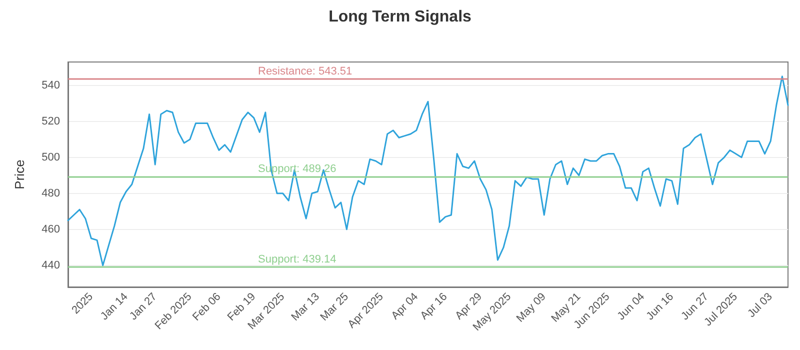 The width and height of the screenshot is (800, 350). What do you see at coordinates (760, 305) in the screenshot?
I see `x-tick-label: Jul 03` at bounding box center [760, 305].